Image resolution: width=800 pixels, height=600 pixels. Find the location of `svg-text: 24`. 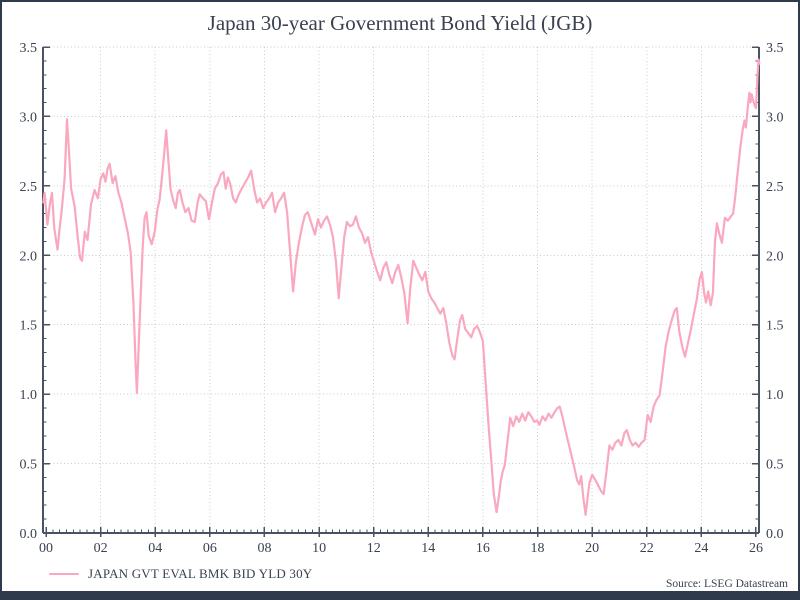

svg-text: 24 is located at coordinates (701, 548).